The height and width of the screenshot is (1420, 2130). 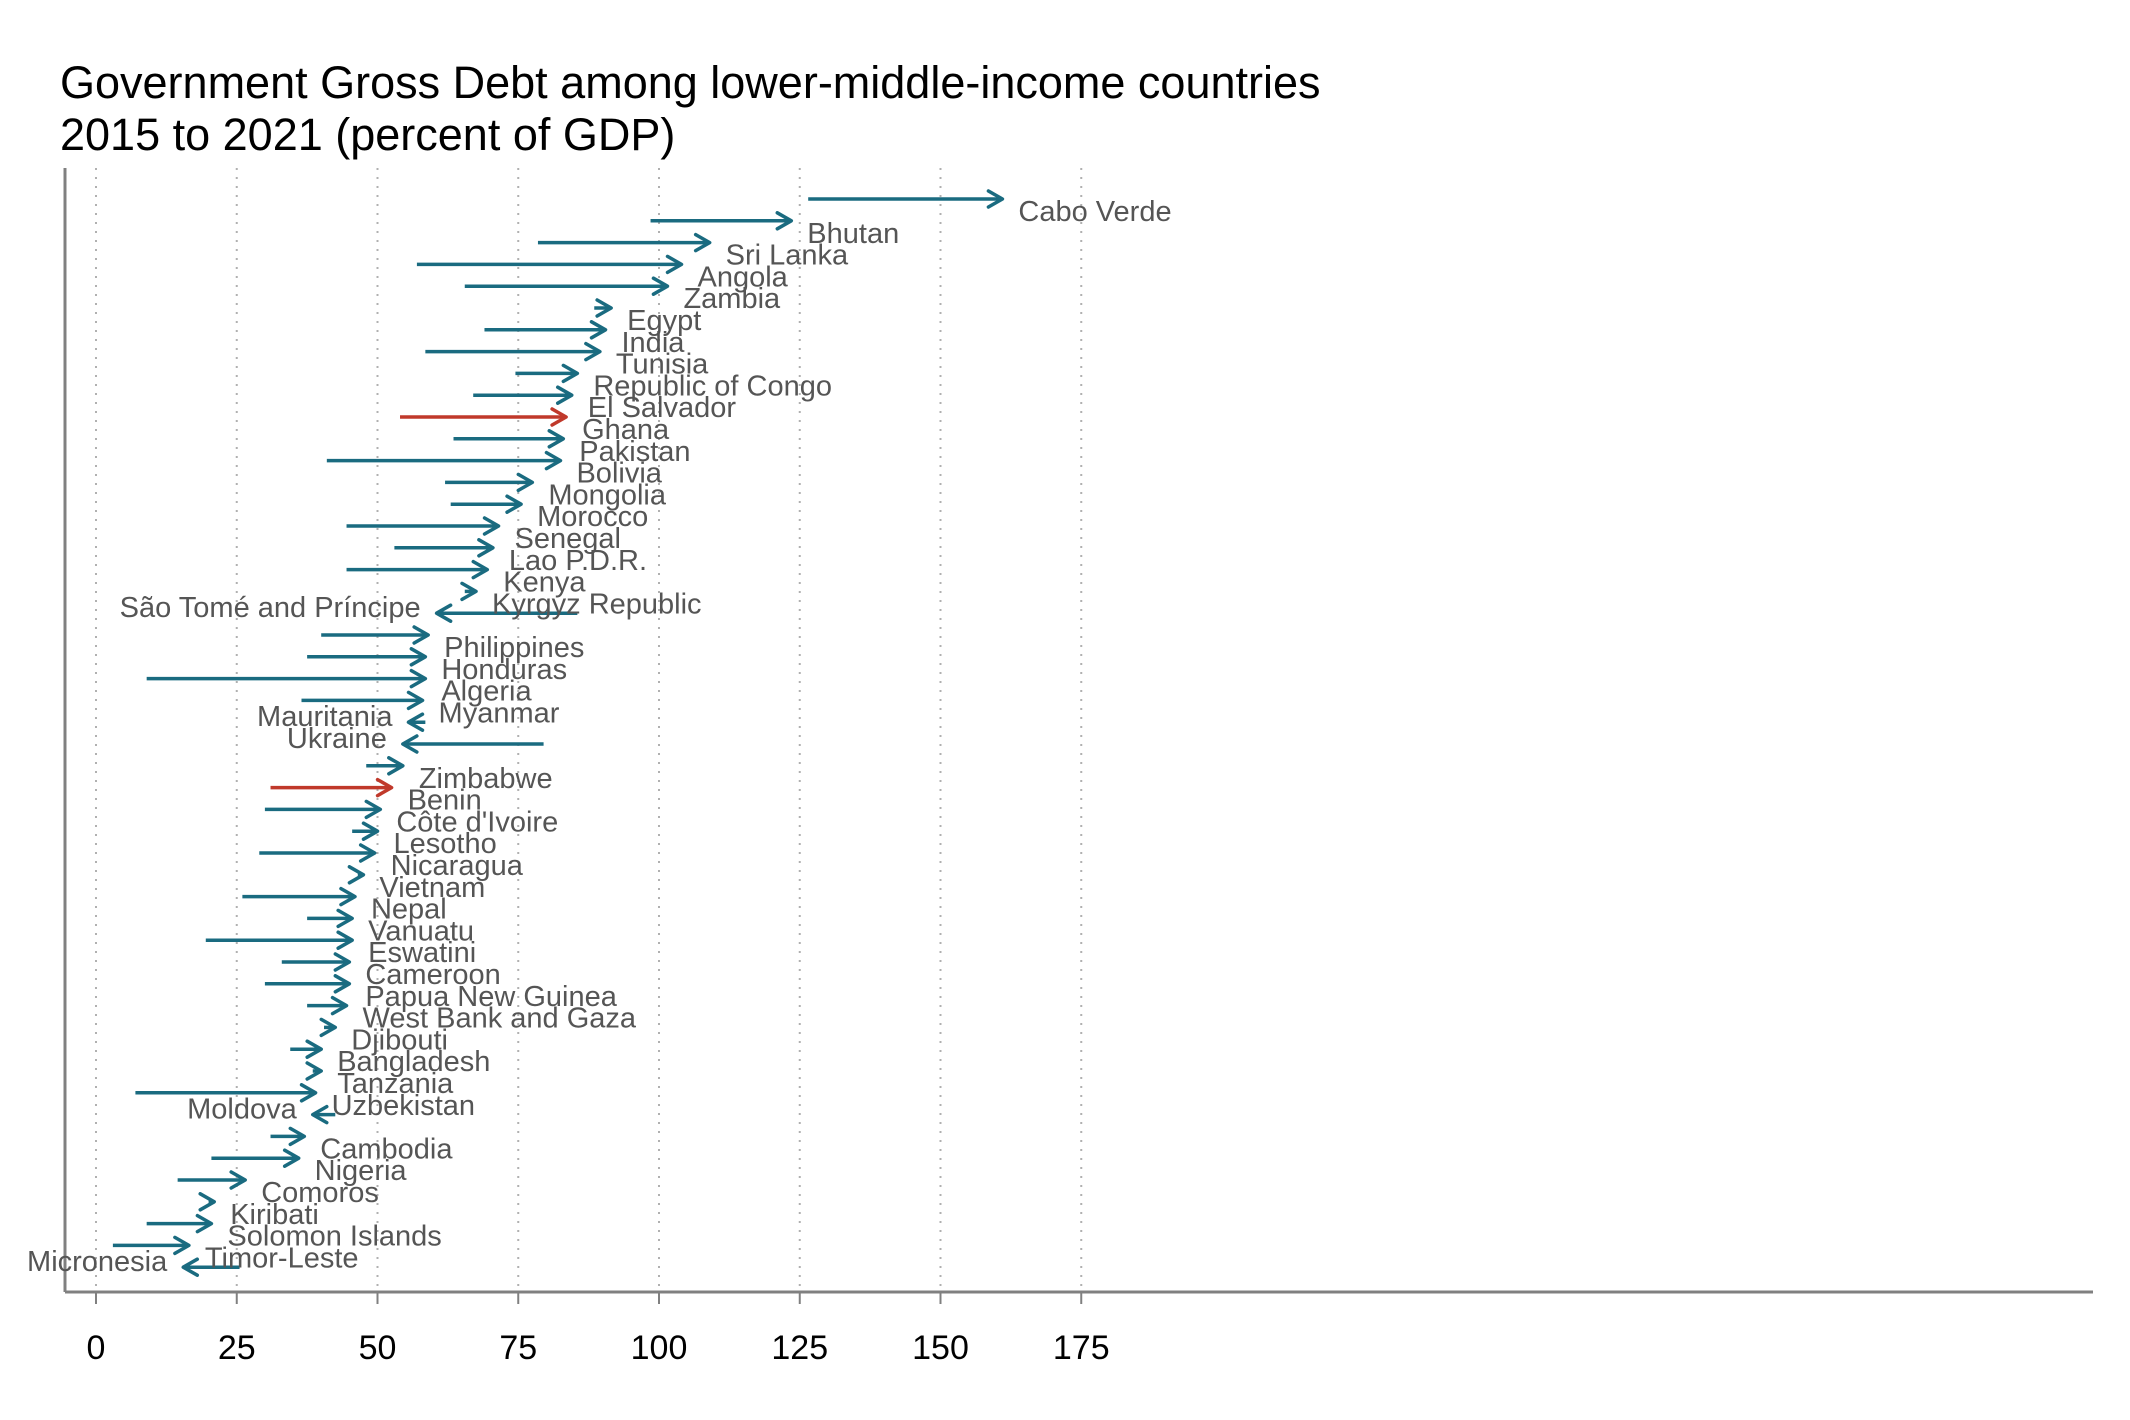 I want to click on label-micronesia: Micronesia, so click(x=97, y=1262).